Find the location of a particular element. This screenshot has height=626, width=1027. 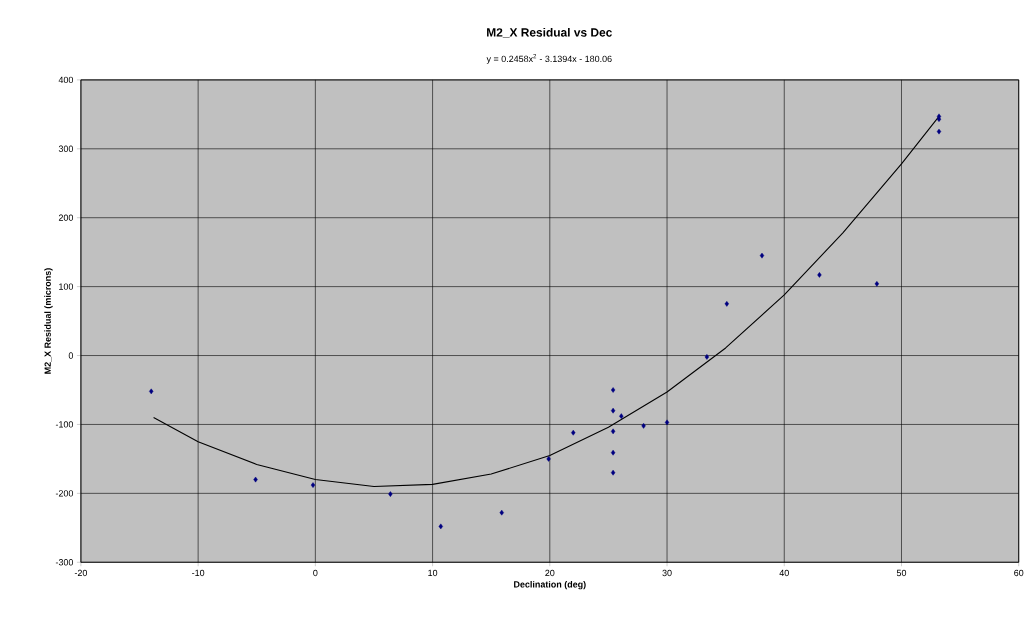

y-tick-label: -300 is located at coordinates (64, 562).